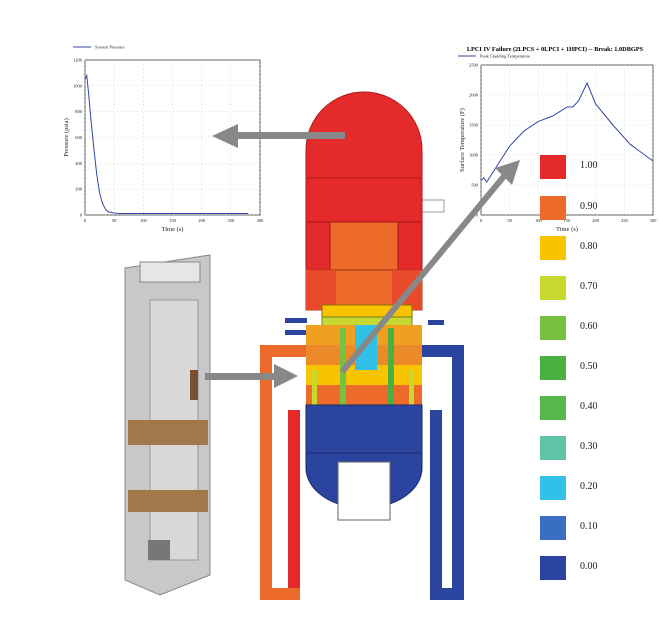 This screenshot has width=663, height=633. Describe the element at coordinates (79, 137) in the screenshot. I see `y-tick-label: 600` at that location.